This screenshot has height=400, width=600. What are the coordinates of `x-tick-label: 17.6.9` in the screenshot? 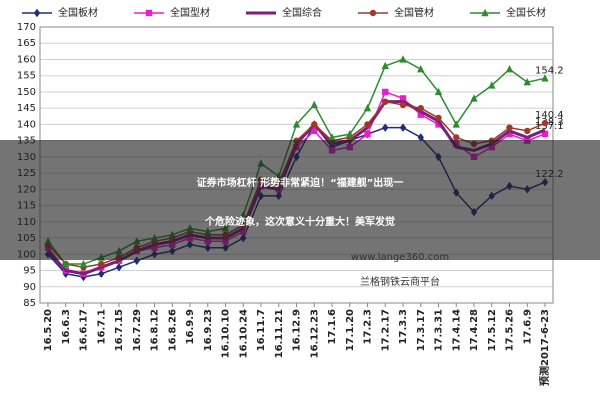 It's located at (527, 326).